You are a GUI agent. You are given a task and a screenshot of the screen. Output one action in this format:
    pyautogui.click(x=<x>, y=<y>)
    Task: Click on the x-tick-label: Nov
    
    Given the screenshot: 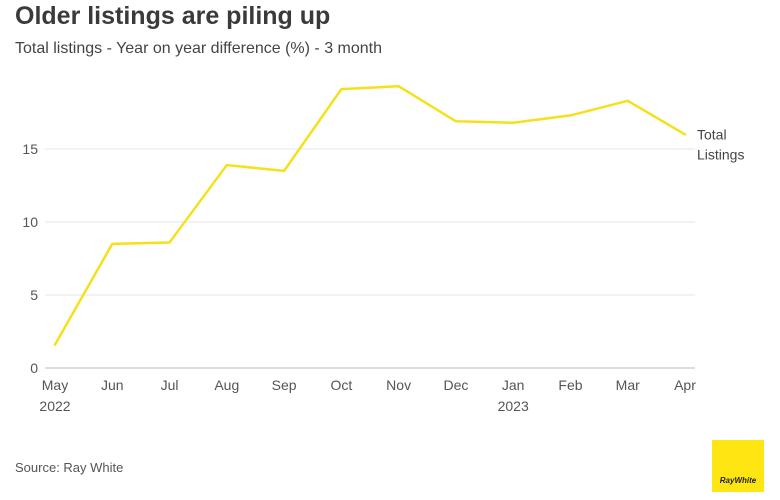 What is the action you would take?
    pyautogui.click(x=398, y=385)
    